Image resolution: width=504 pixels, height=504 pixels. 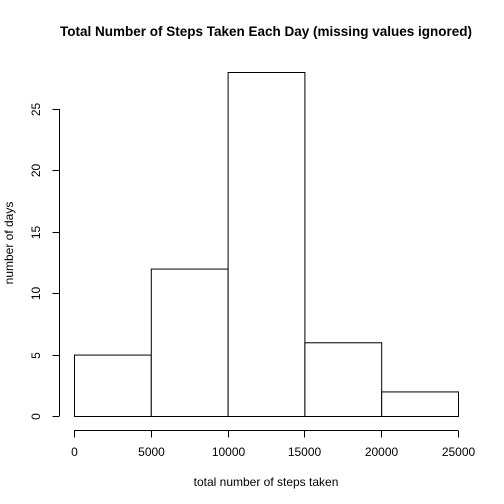 What do you see at coordinates (305, 452) in the screenshot?
I see `x-tick-label-3: 15000` at bounding box center [305, 452].